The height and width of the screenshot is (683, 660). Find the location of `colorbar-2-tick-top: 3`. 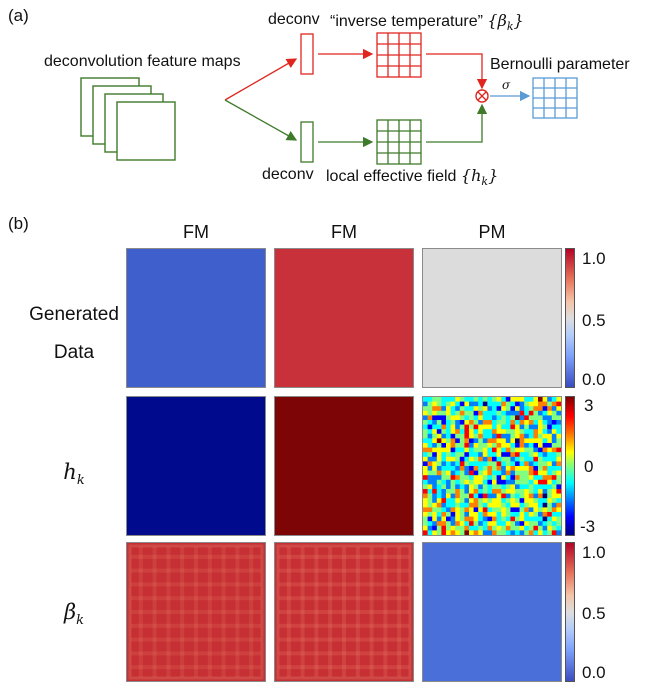

colorbar-2-tick-top: 3 is located at coordinates (589, 405).